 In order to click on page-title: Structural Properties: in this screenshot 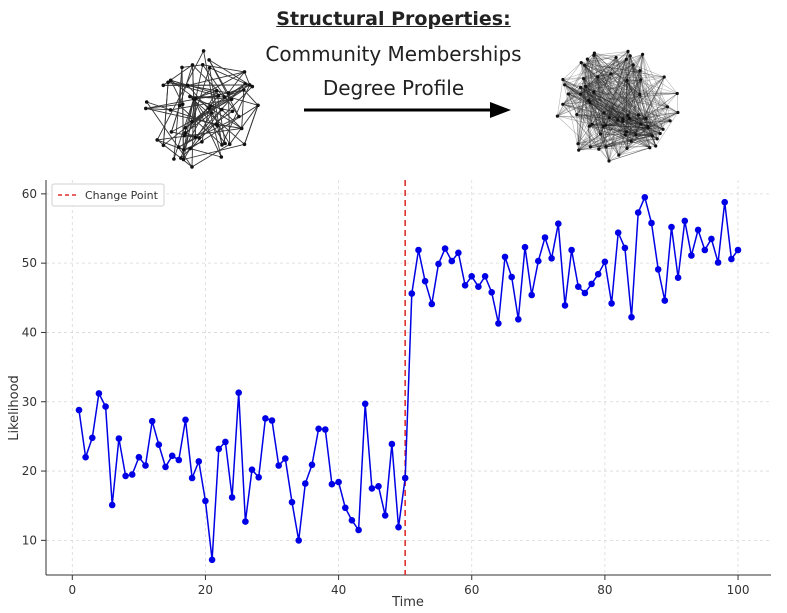, I will do `click(393, 19)`.